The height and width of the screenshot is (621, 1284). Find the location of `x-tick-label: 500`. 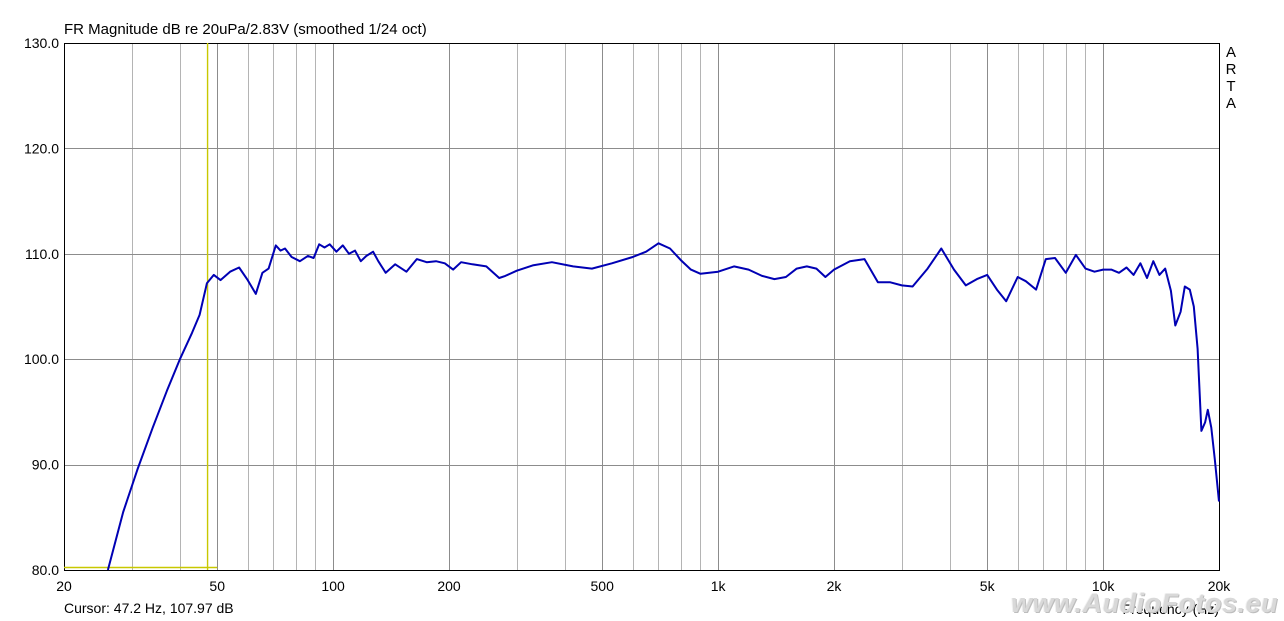

x-tick-label: 500 is located at coordinates (603, 586).